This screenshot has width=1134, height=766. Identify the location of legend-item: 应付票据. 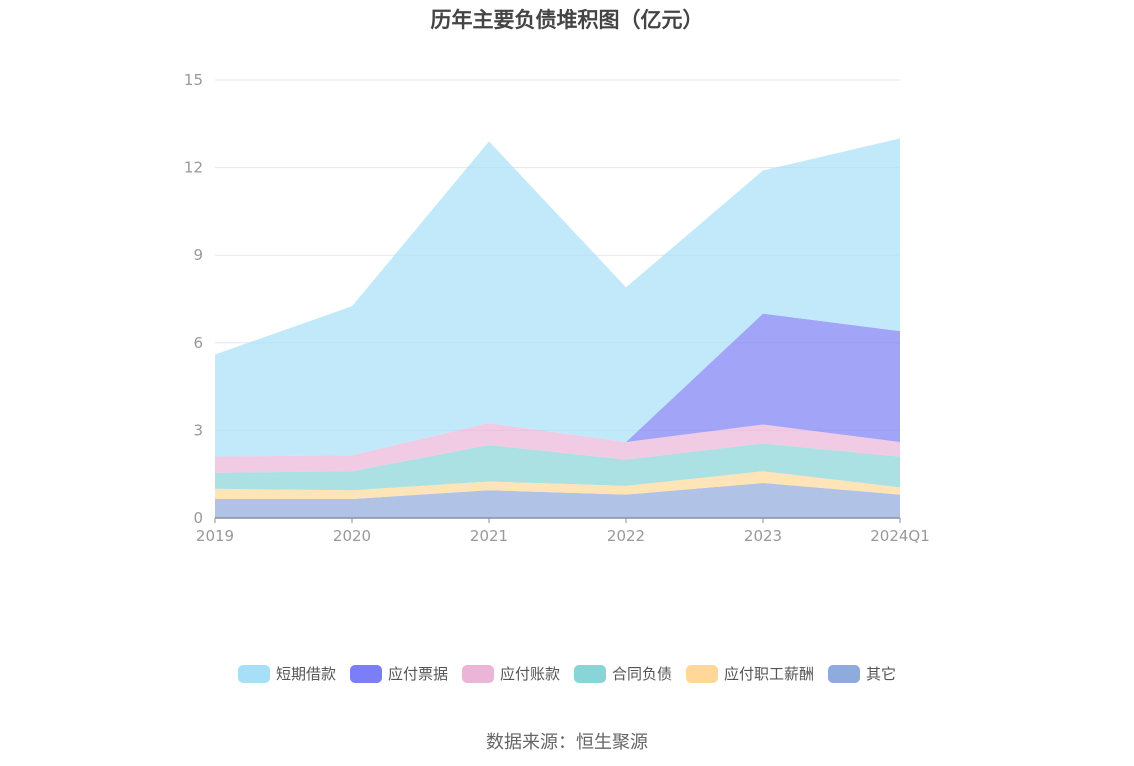
(398, 673).